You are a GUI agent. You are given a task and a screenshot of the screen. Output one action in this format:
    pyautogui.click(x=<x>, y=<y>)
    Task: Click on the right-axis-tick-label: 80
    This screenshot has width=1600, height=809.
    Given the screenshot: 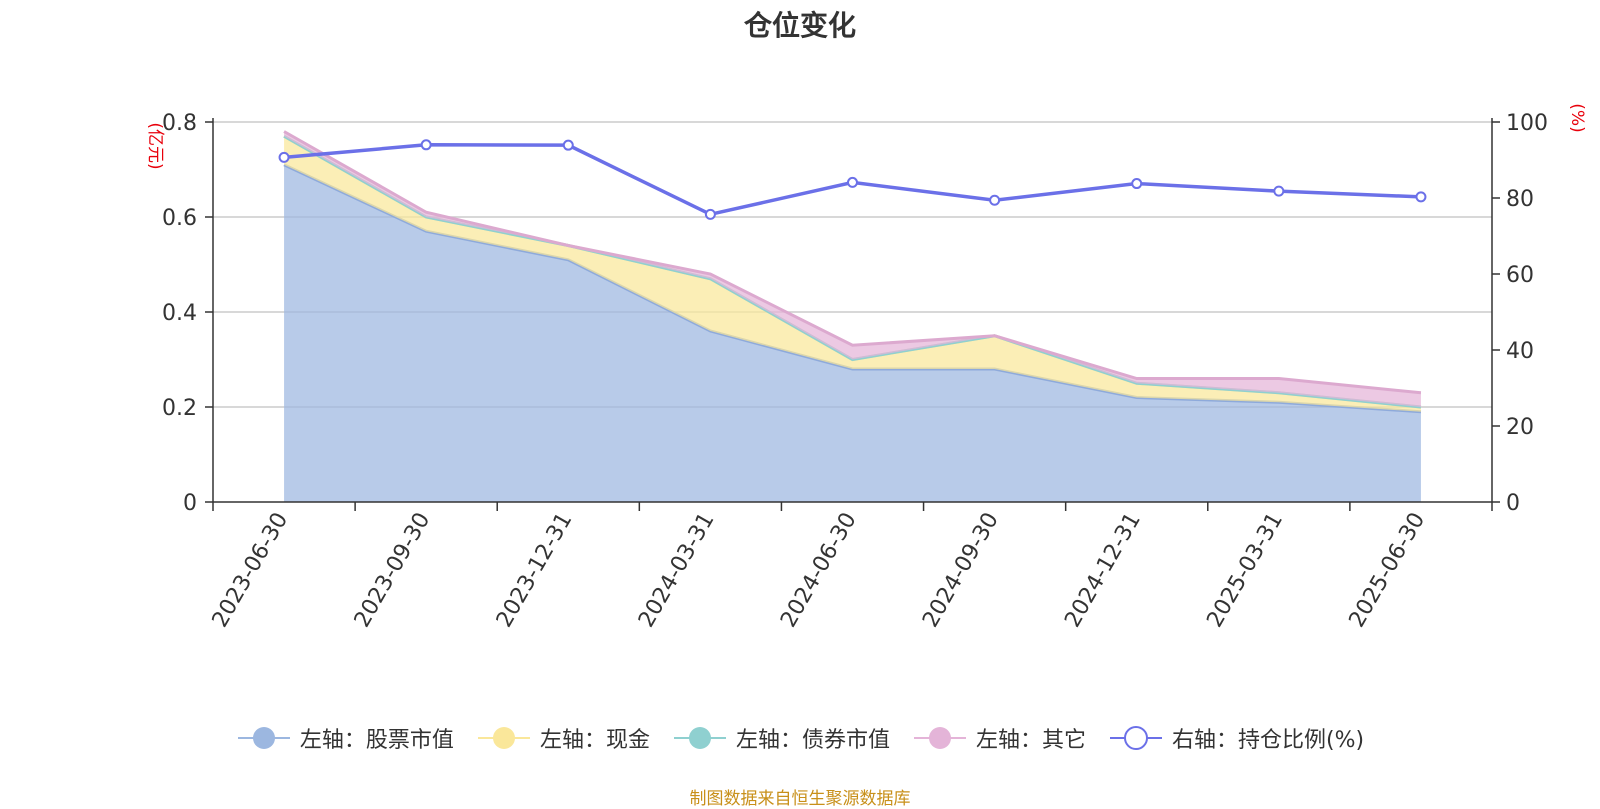 What is the action you would take?
    pyautogui.click(x=1520, y=199)
    